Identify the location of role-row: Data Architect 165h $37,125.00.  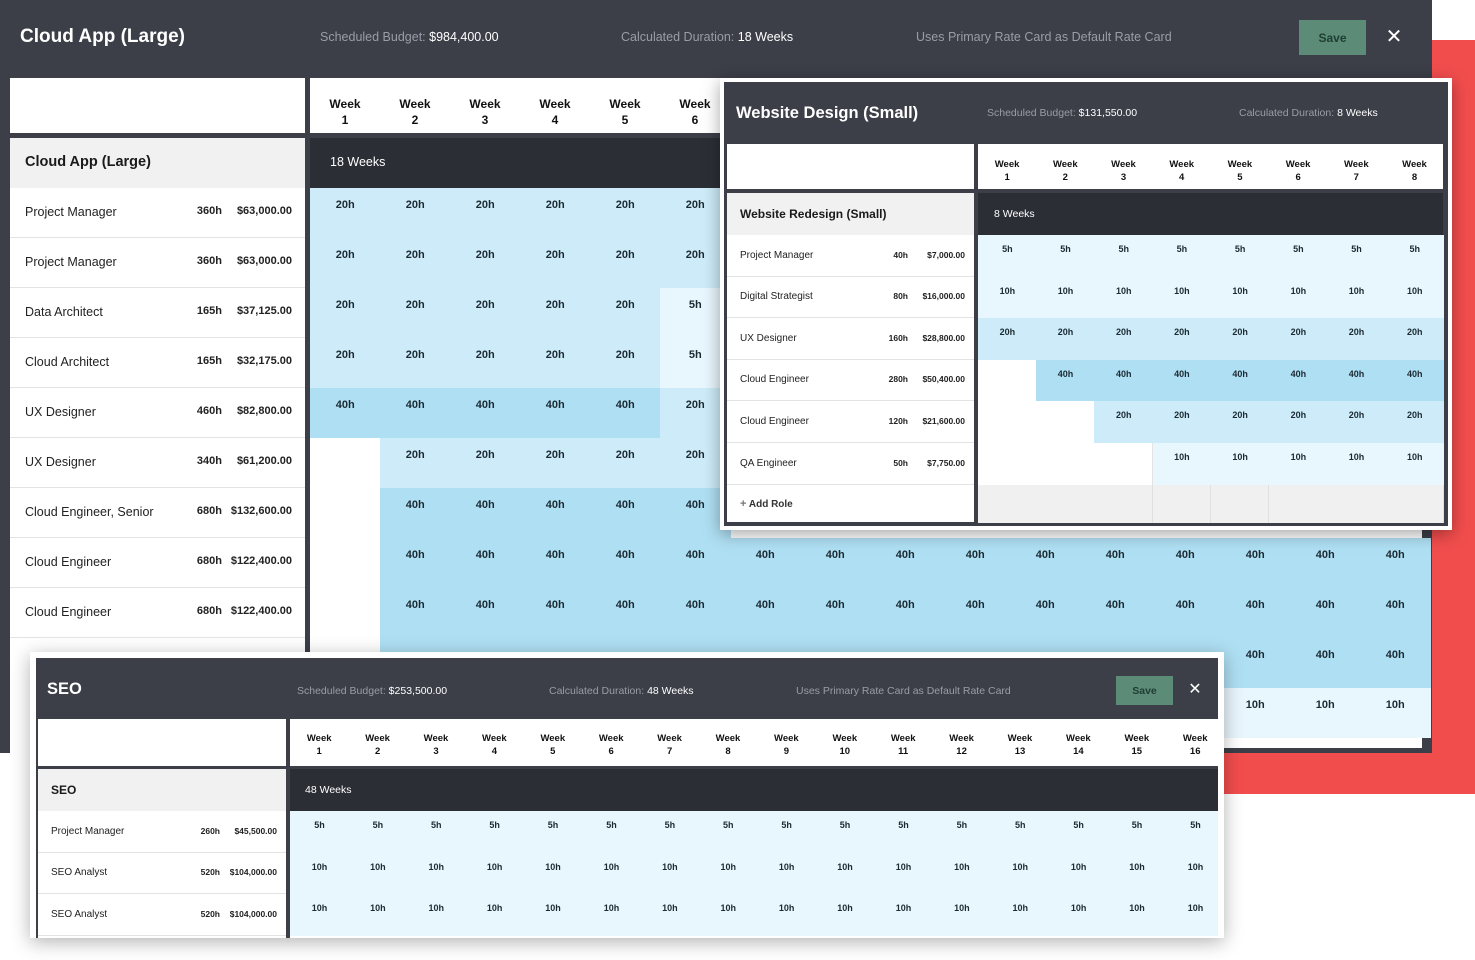
(157, 313).